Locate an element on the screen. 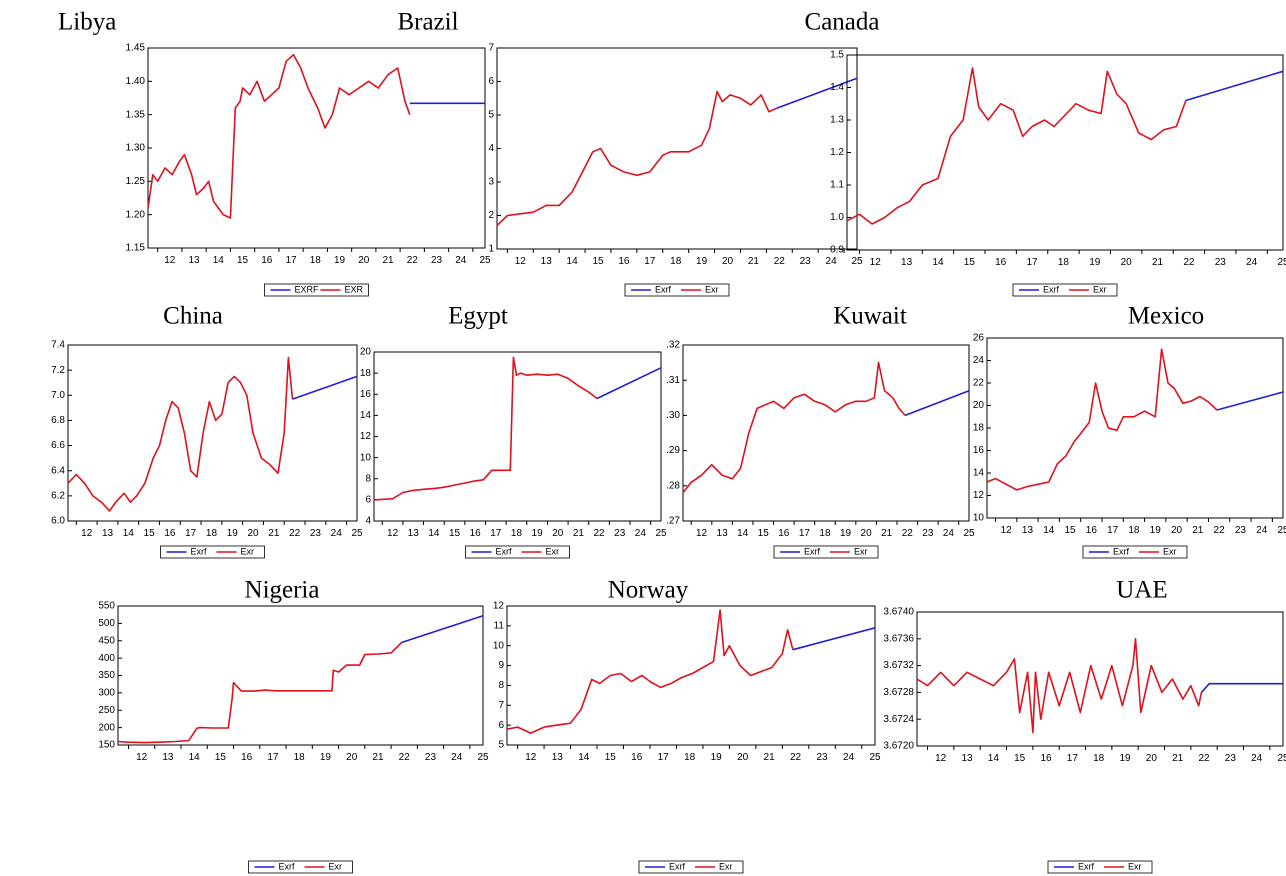 The width and height of the screenshot is (1286, 876). y-tick-label: 550 is located at coordinates (106, 606).